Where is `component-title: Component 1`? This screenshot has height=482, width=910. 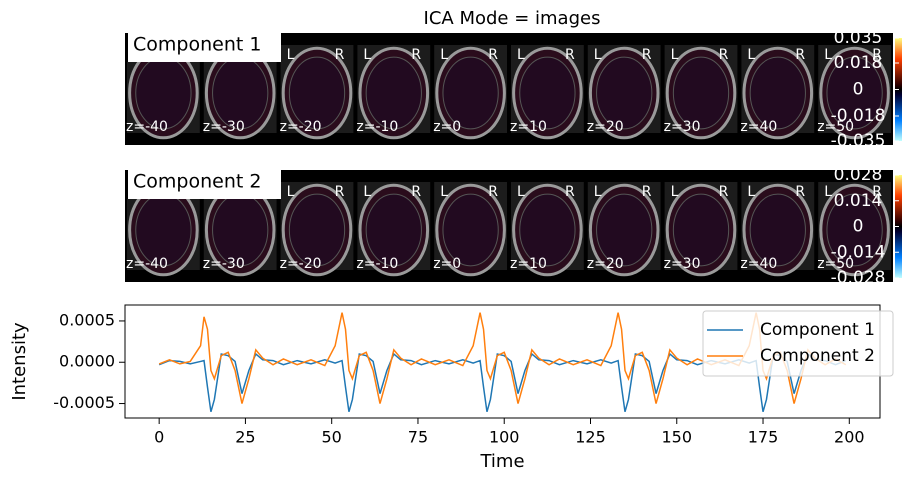 component-title: Component 1 is located at coordinates (197, 45).